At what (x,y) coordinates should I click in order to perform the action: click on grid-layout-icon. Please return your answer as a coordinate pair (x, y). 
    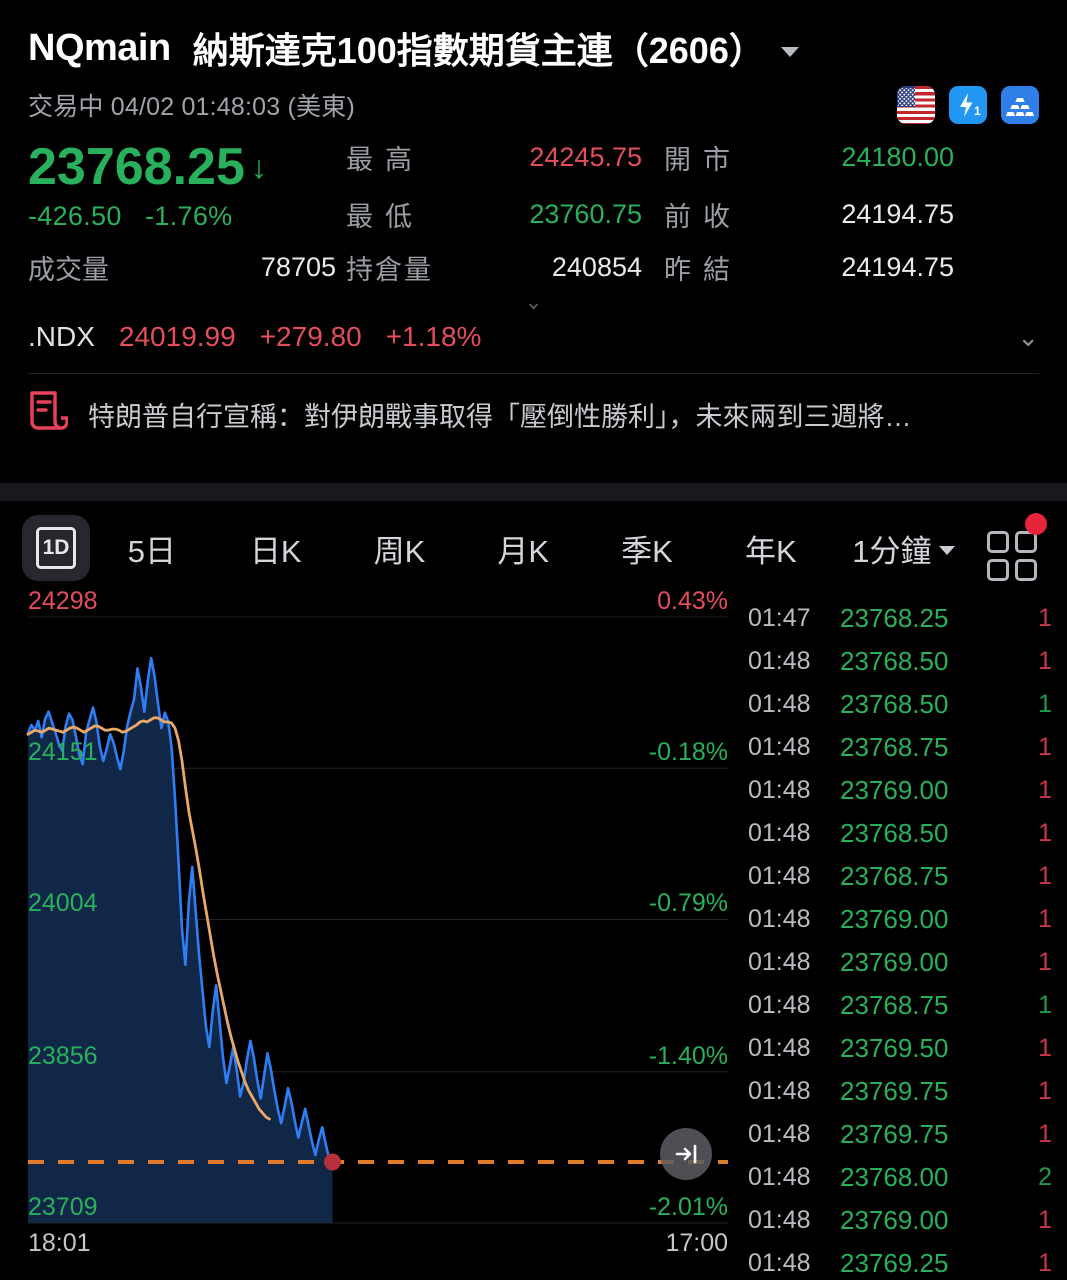
    Looking at the image, I should click on (1015, 547).